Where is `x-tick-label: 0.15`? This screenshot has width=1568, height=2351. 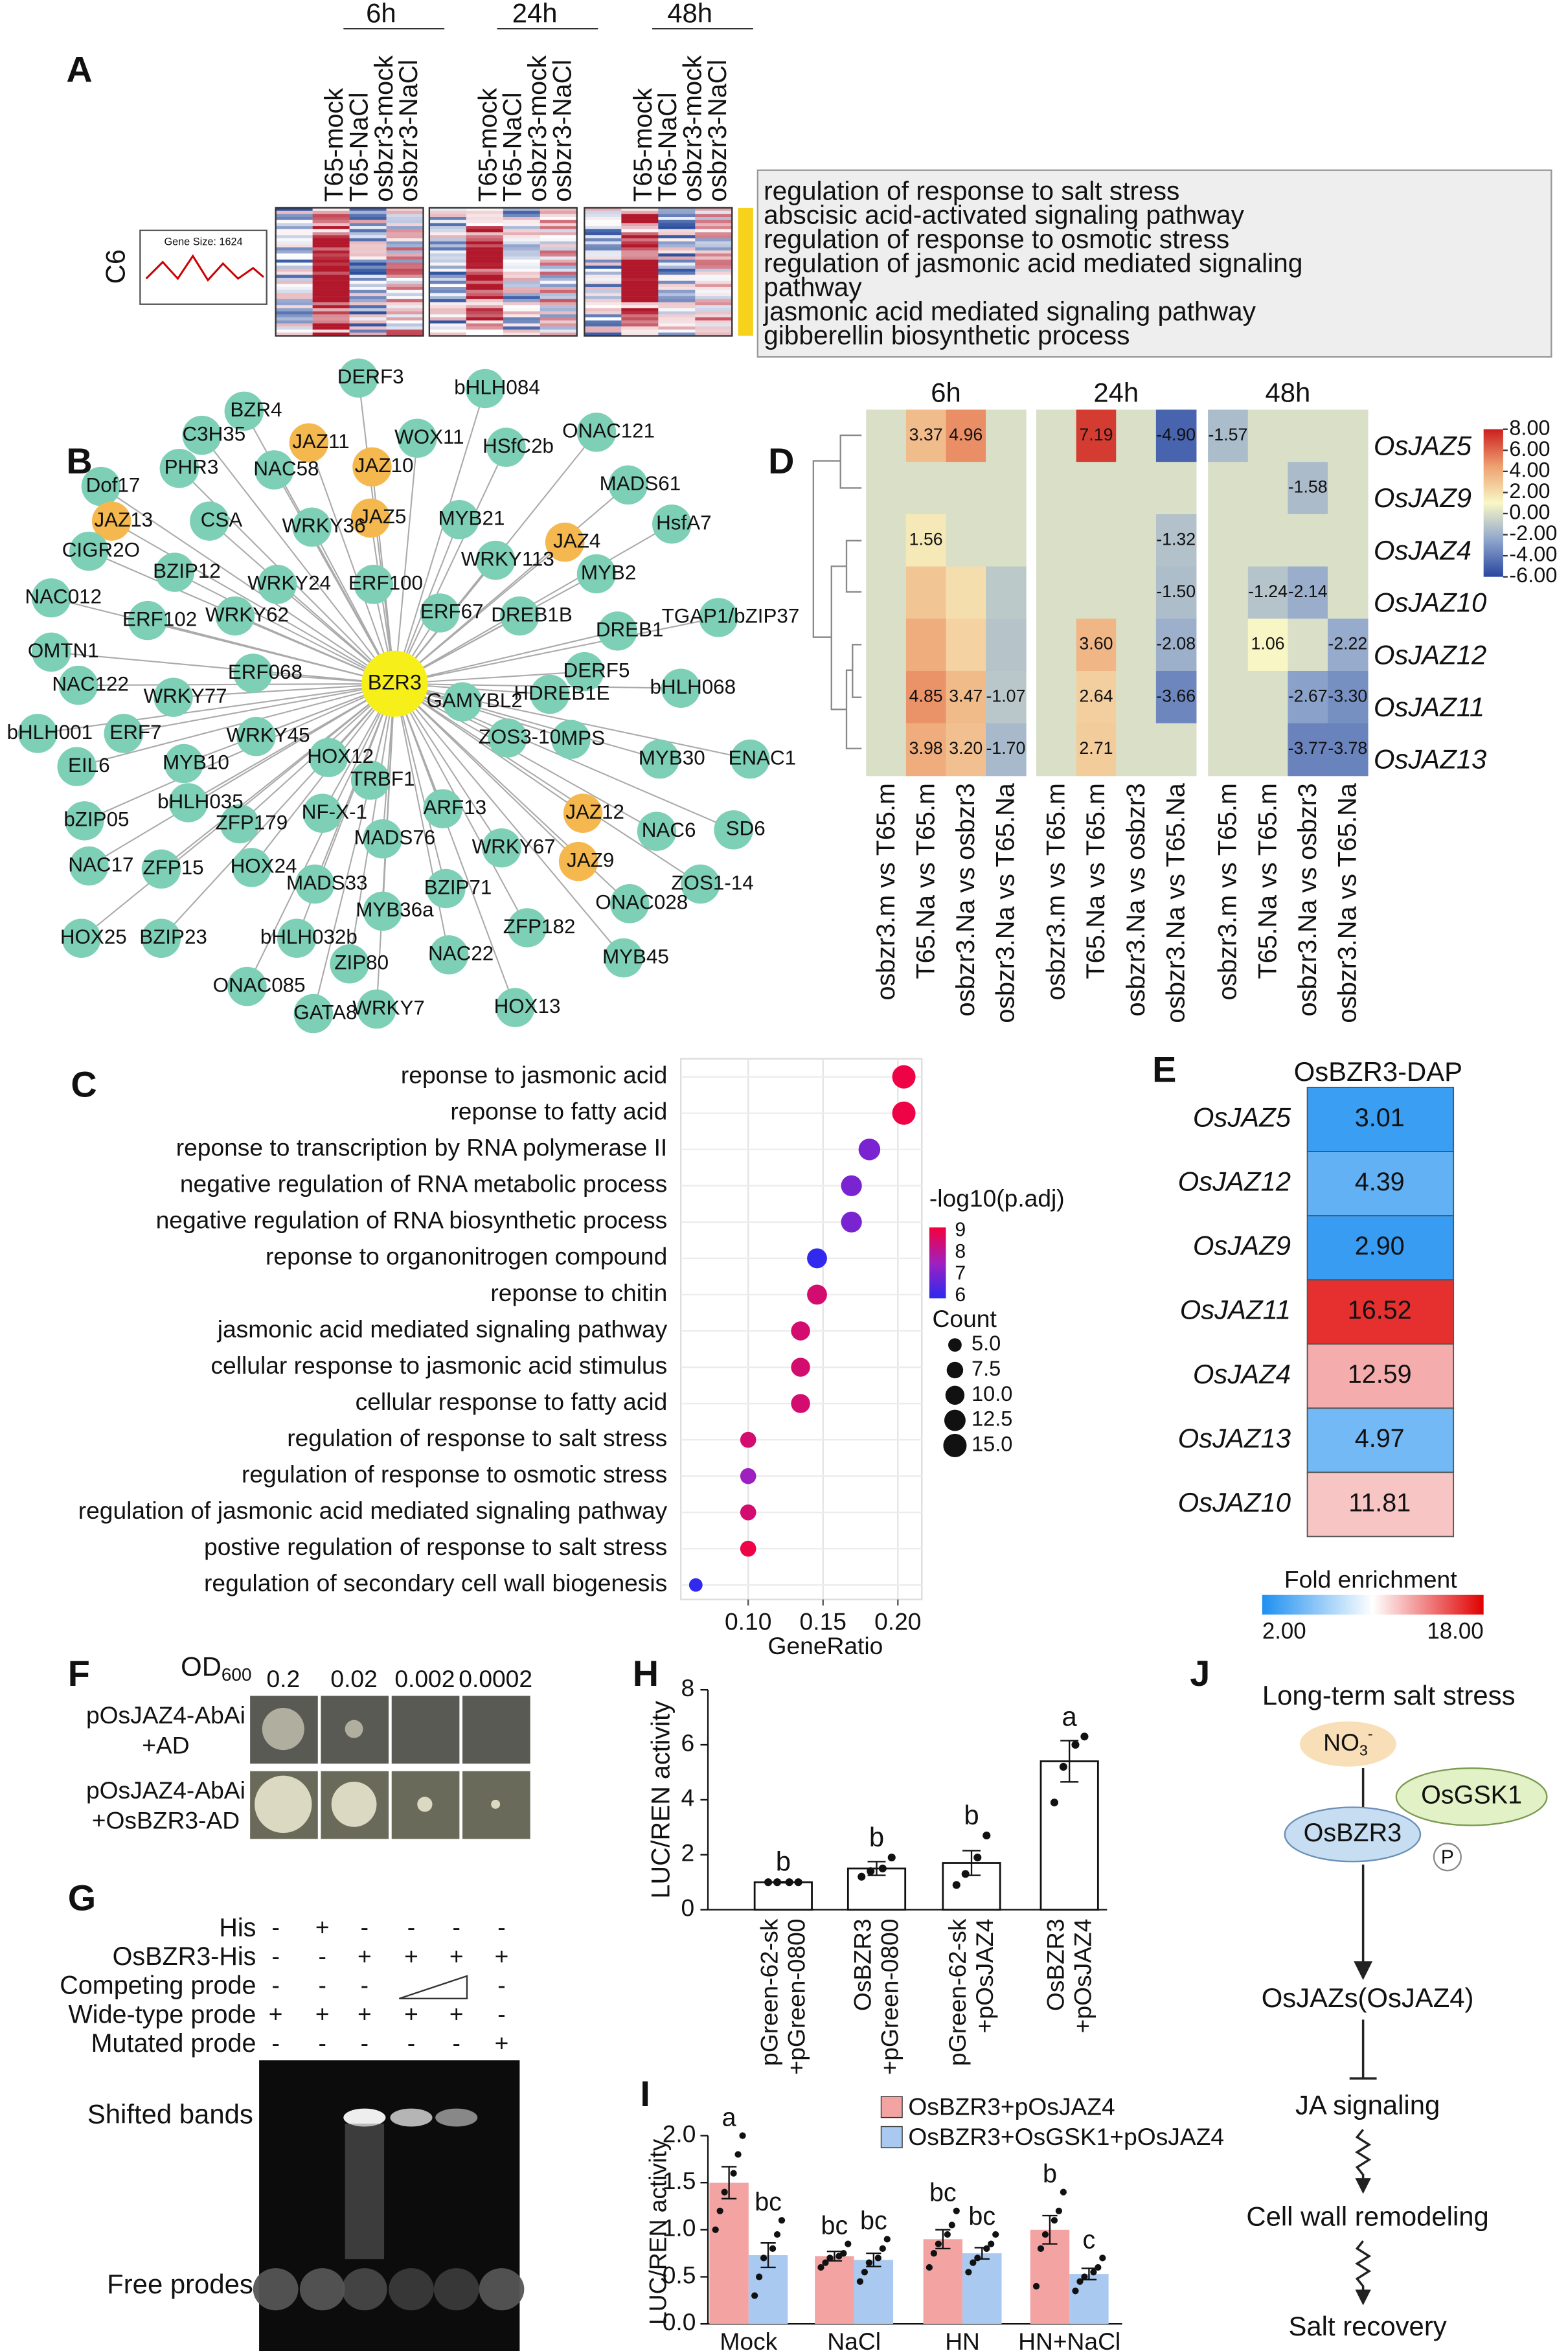
x-tick-label: 0.15 is located at coordinates (823, 1621).